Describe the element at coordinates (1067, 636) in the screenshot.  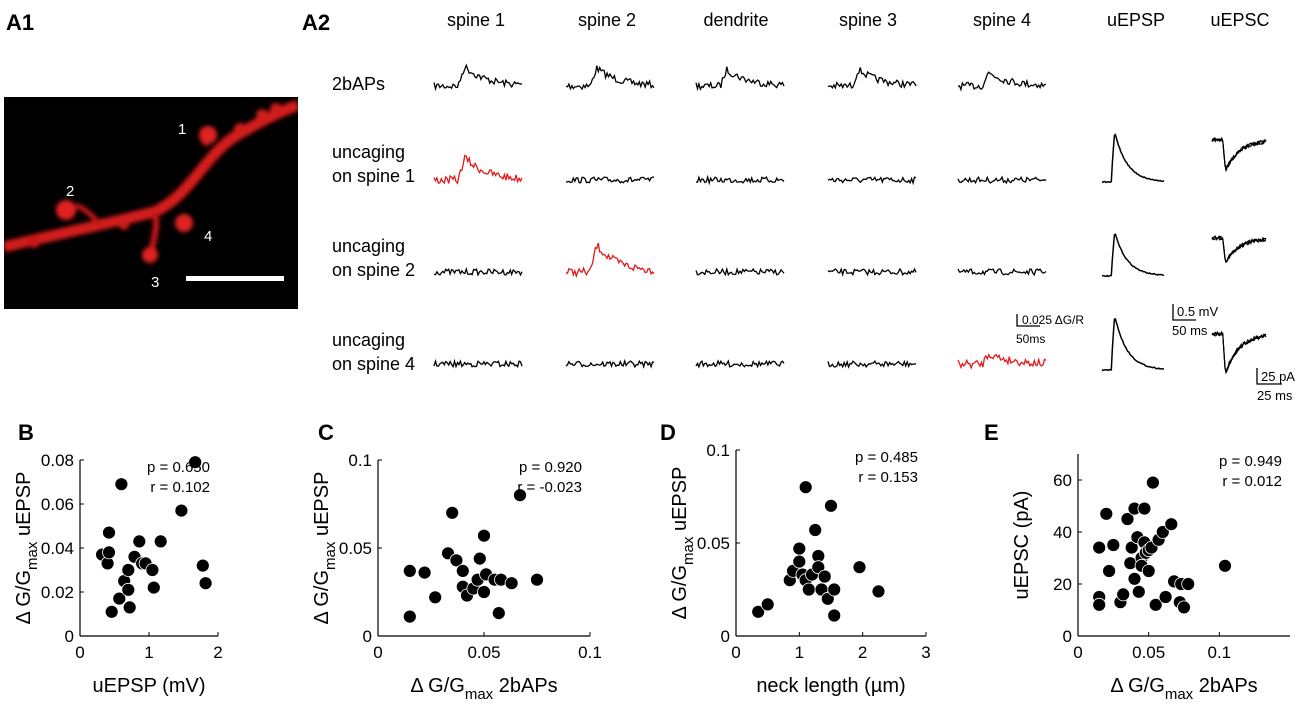
I see `y-tick-label-e: 0` at that location.